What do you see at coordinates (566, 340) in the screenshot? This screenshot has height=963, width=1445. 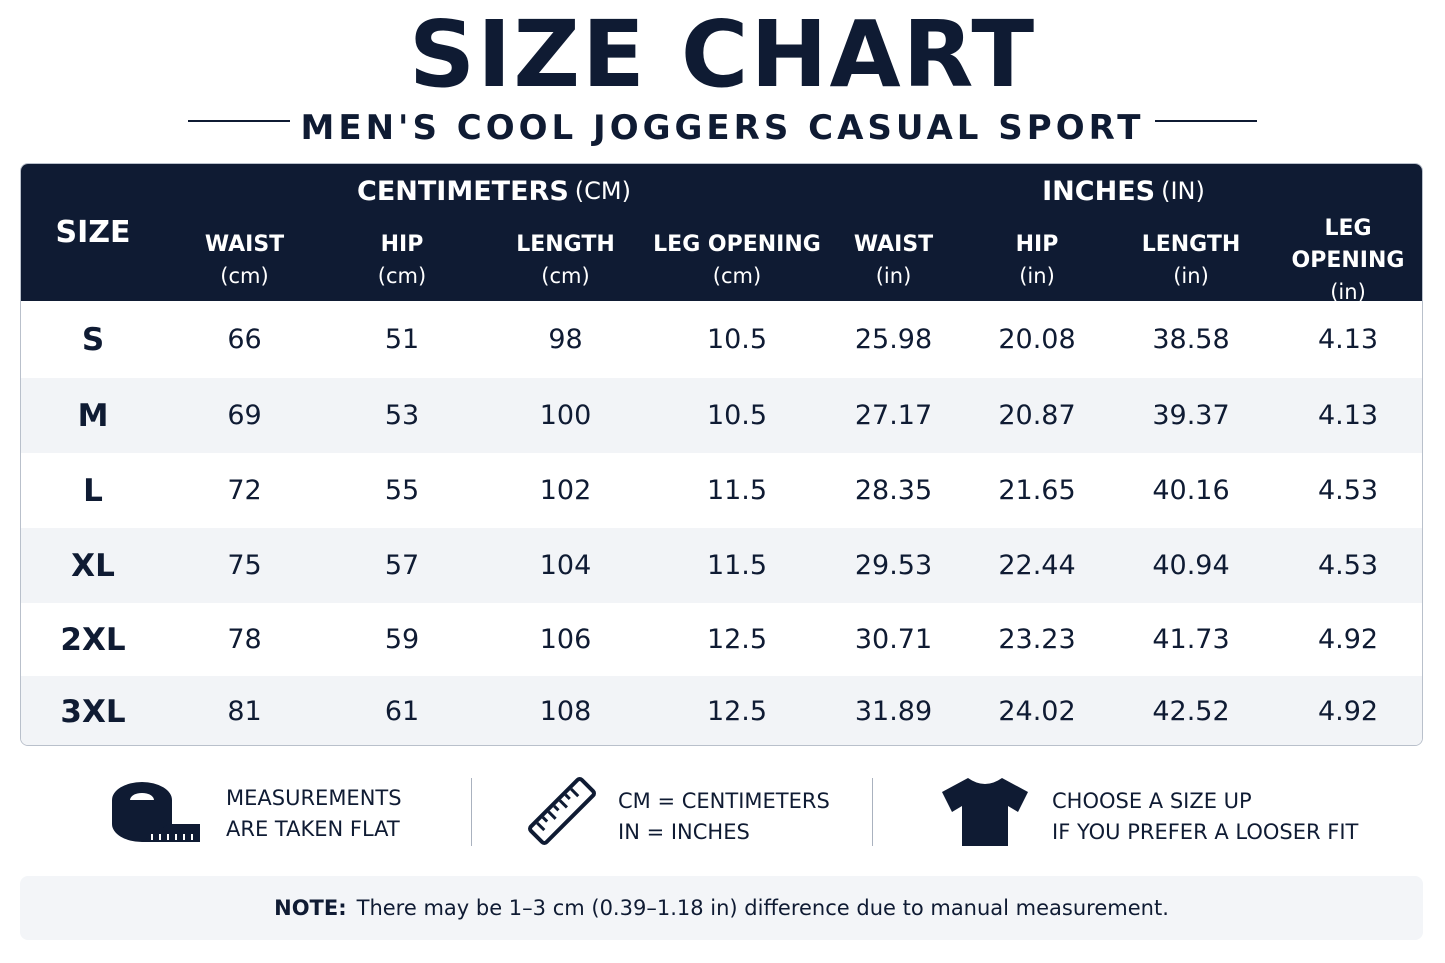 I see `value-cell: 98` at bounding box center [566, 340].